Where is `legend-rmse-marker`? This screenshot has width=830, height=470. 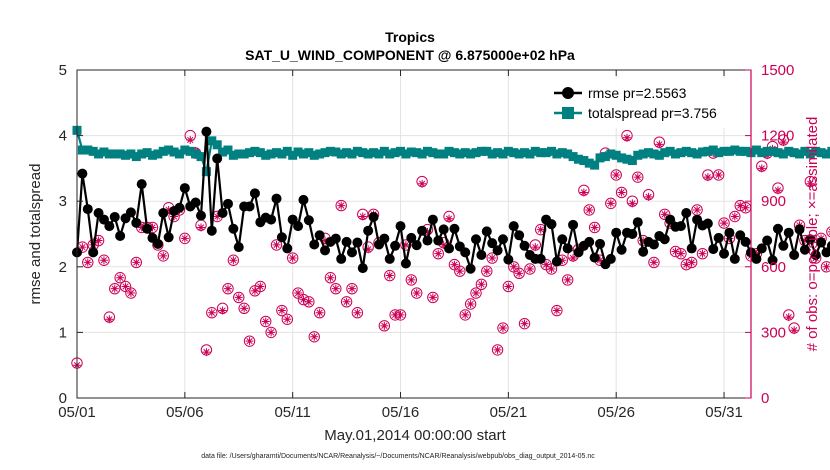 legend-rmse-marker is located at coordinates (568, 93).